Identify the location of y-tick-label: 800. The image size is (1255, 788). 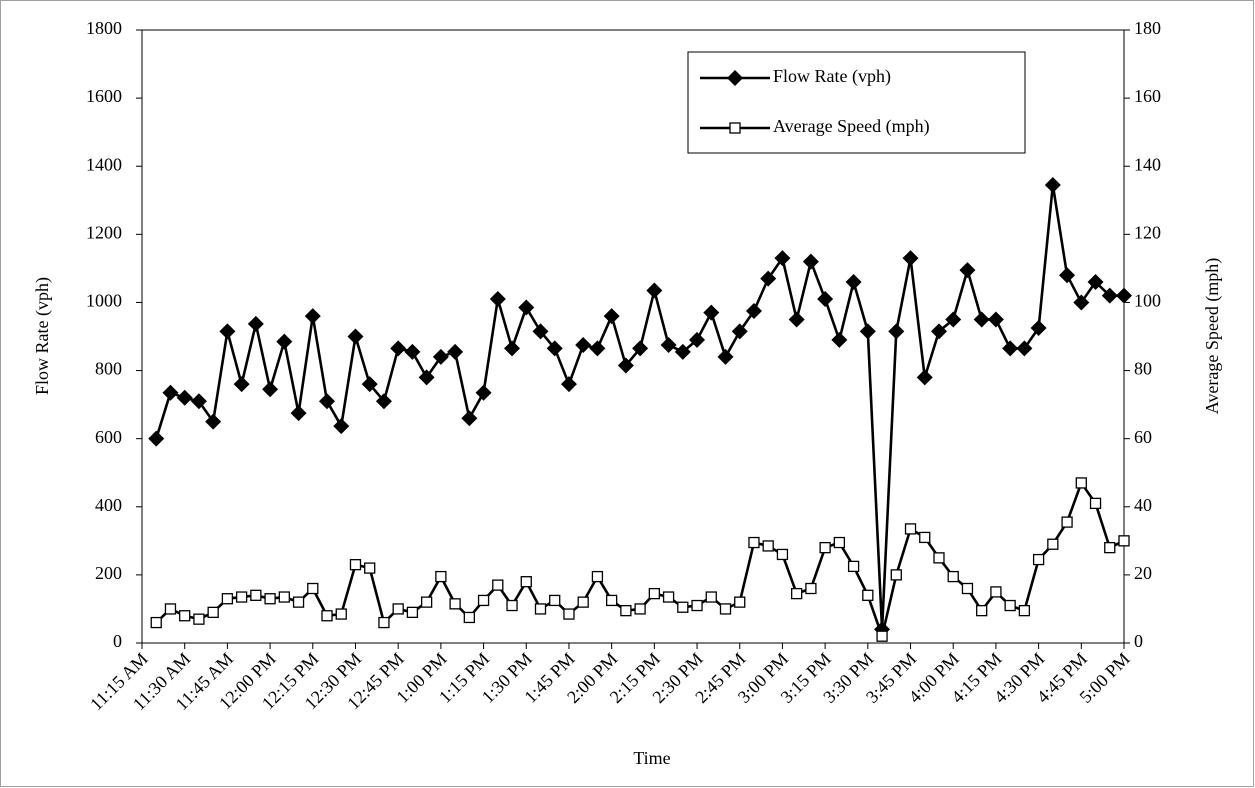
(108, 369).